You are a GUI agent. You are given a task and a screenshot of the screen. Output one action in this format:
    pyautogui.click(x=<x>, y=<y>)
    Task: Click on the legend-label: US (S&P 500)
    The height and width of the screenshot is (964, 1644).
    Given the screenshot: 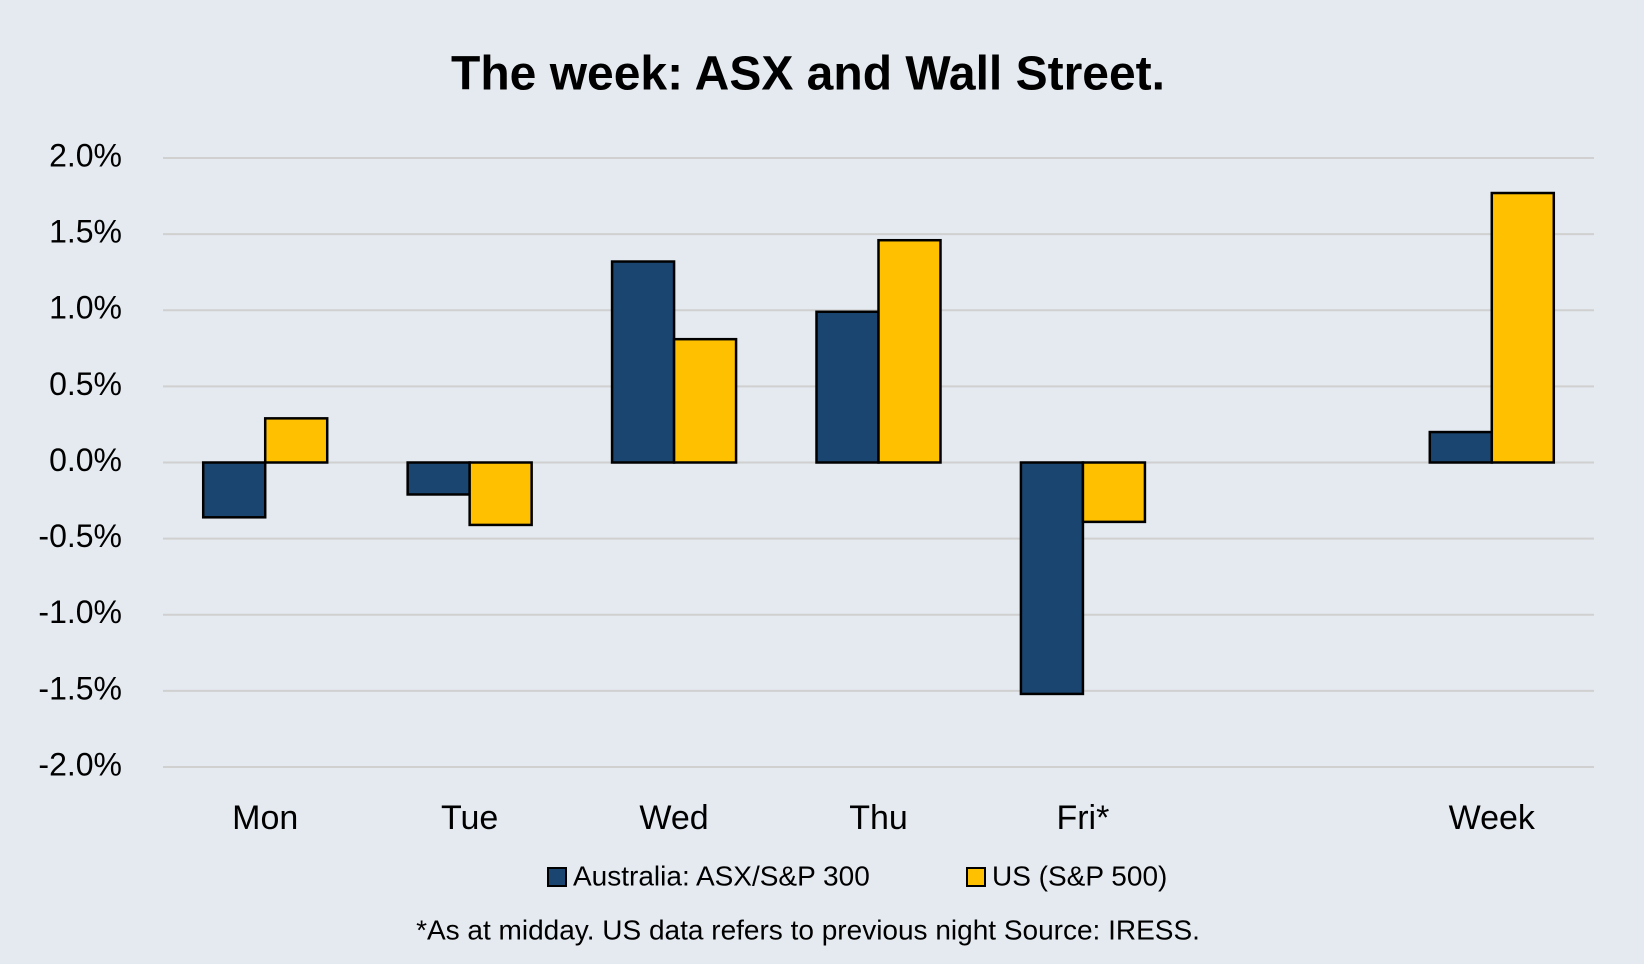 What is the action you would take?
    pyautogui.click(x=1079, y=875)
    